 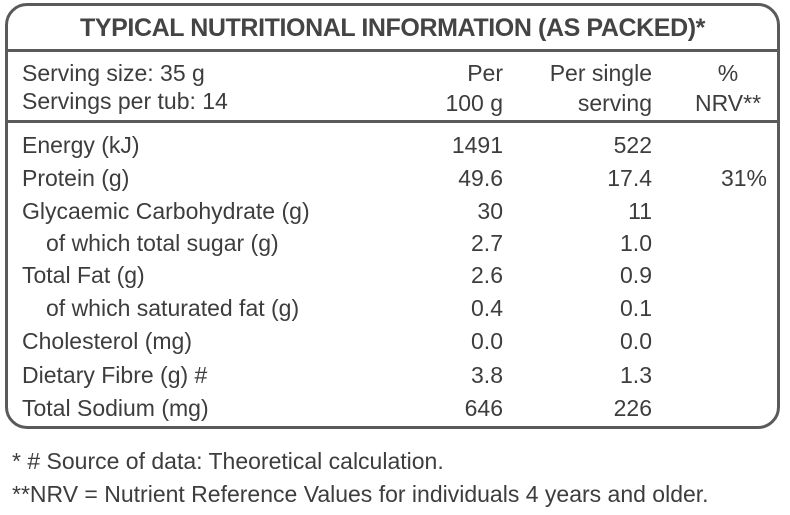 I want to click on row-serving-sodium: 226, so click(x=632, y=408).